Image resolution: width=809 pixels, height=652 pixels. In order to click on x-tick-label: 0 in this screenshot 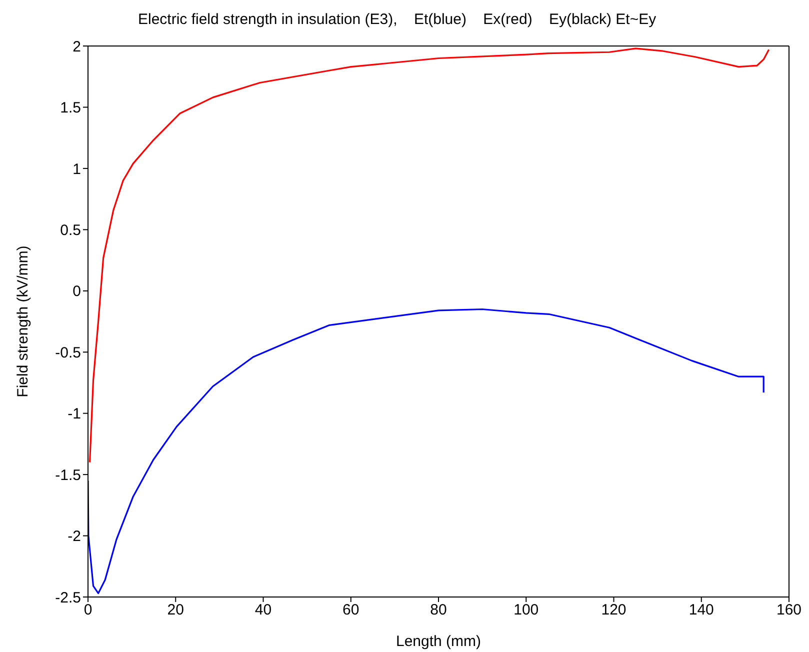, I will do `click(88, 610)`.